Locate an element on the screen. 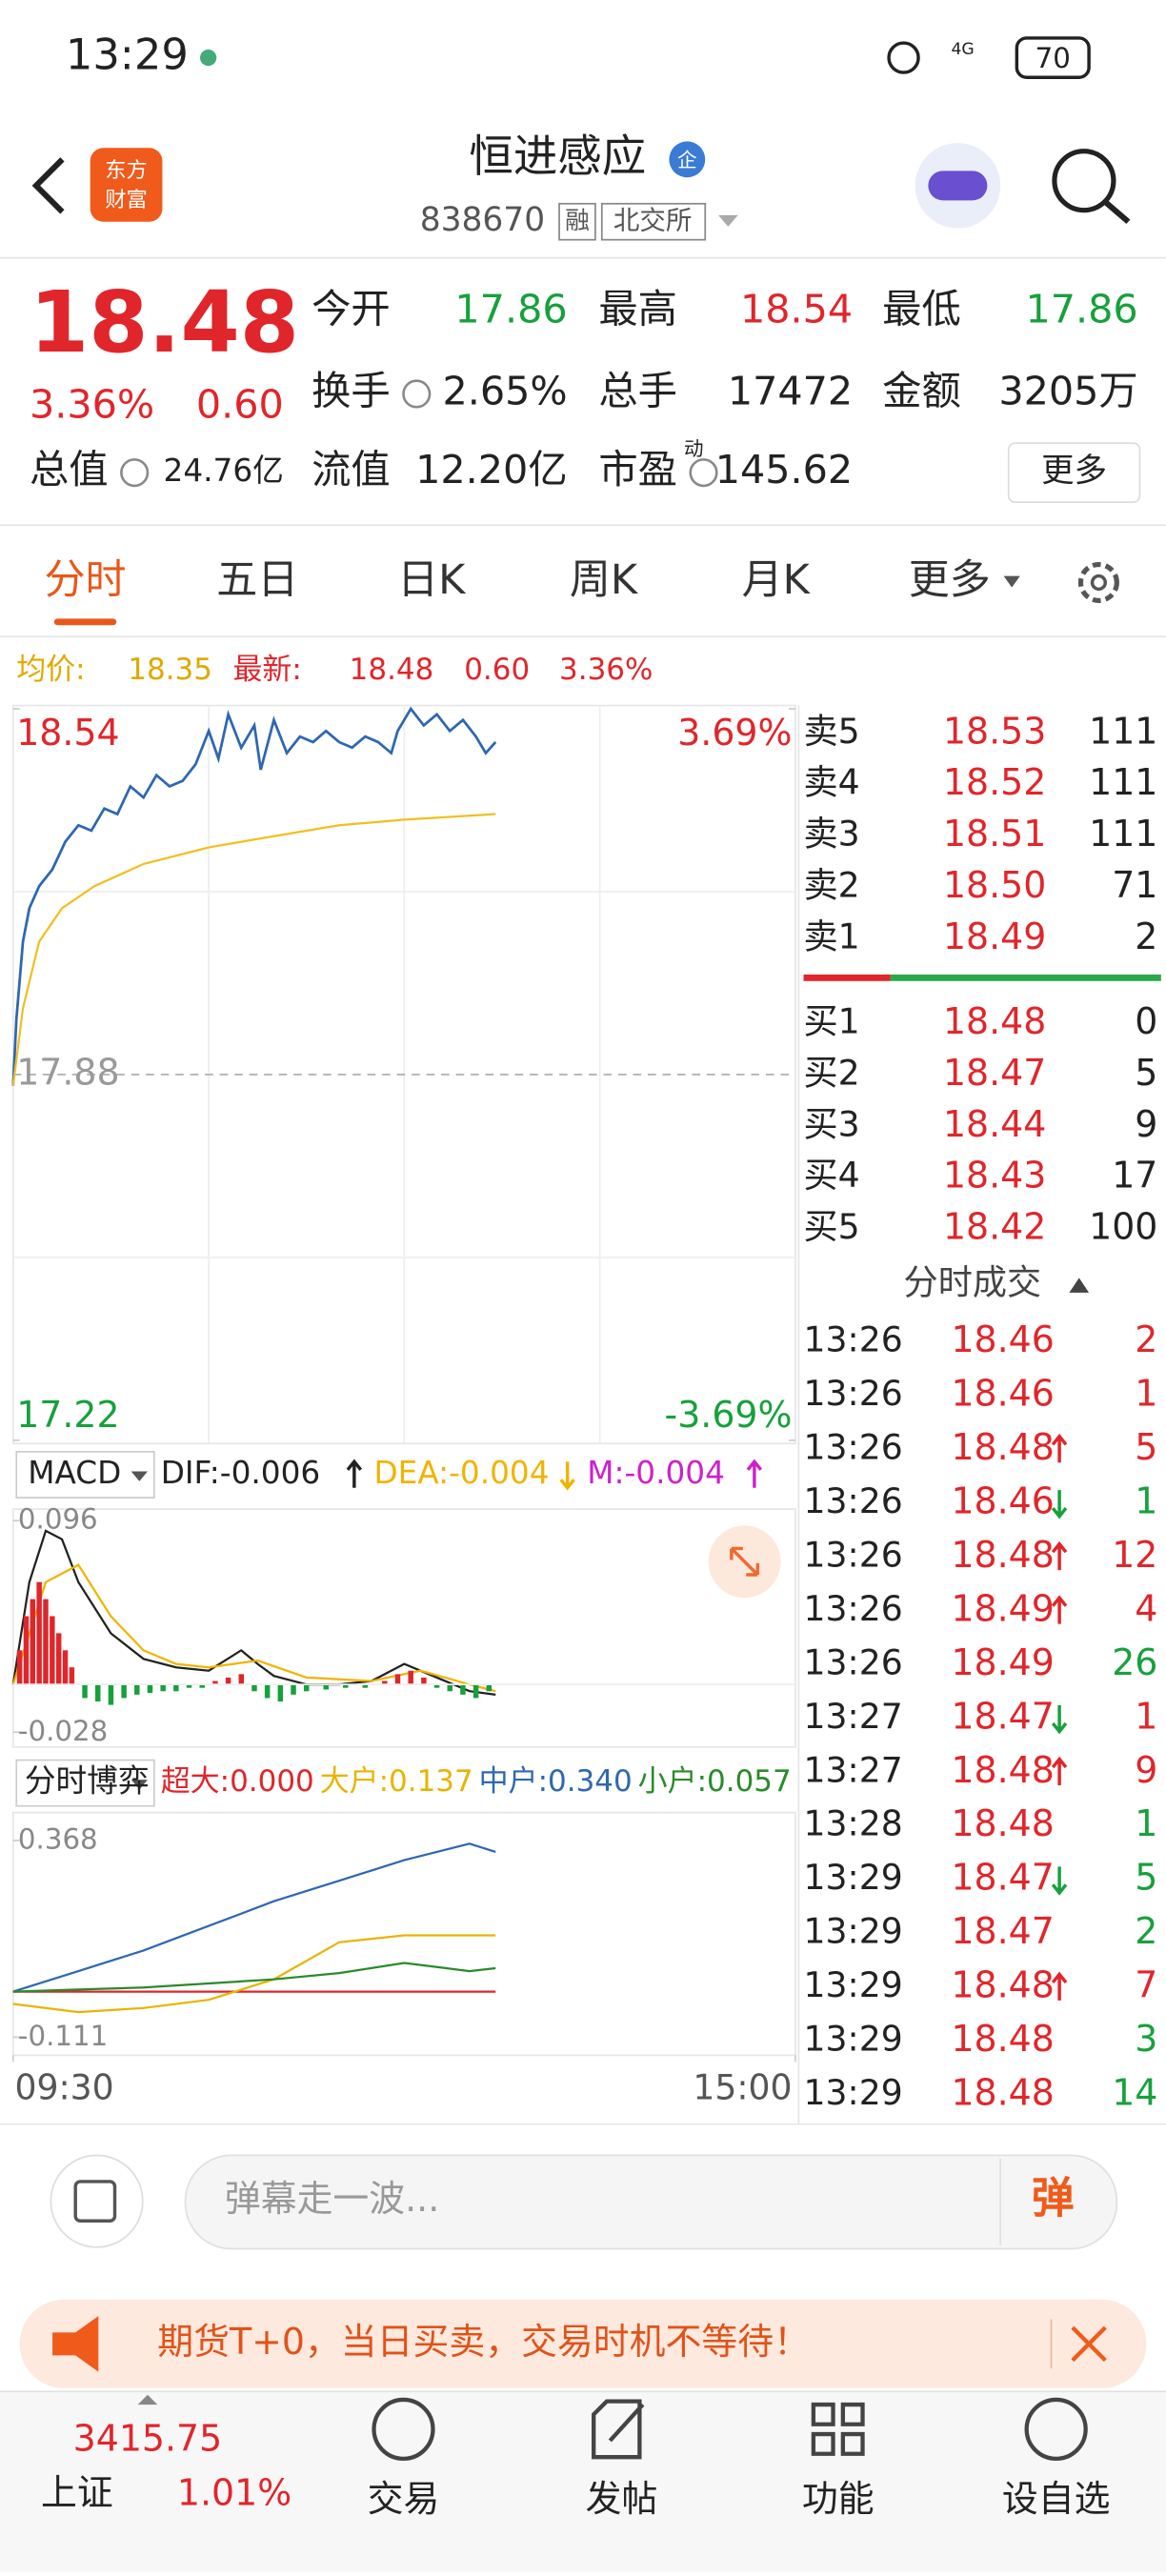 This screenshot has height=2576, width=1166. logo-text: 东方 is located at coordinates (126, 170).